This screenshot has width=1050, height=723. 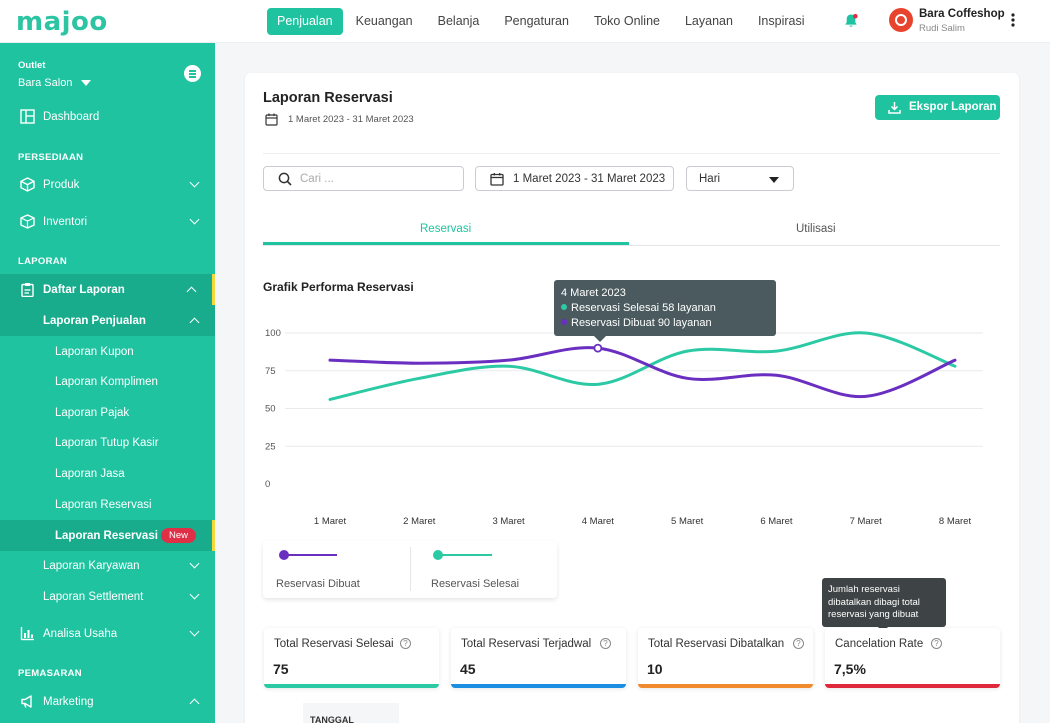 I want to click on sidebar-item-laporan-pajak: Laporan Pajak, so click(x=107, y=412).